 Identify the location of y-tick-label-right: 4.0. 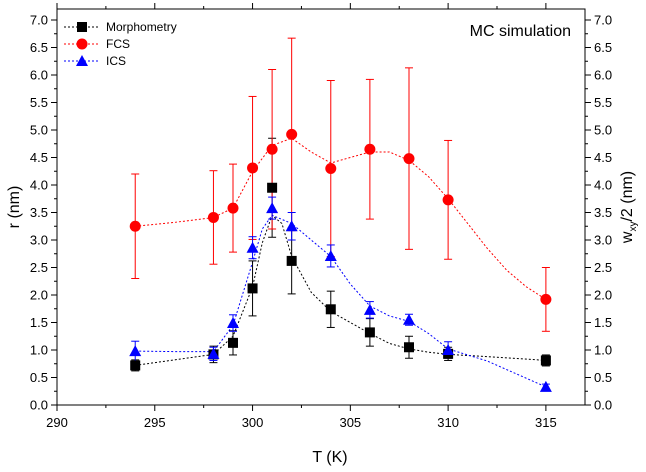
(603, 185).